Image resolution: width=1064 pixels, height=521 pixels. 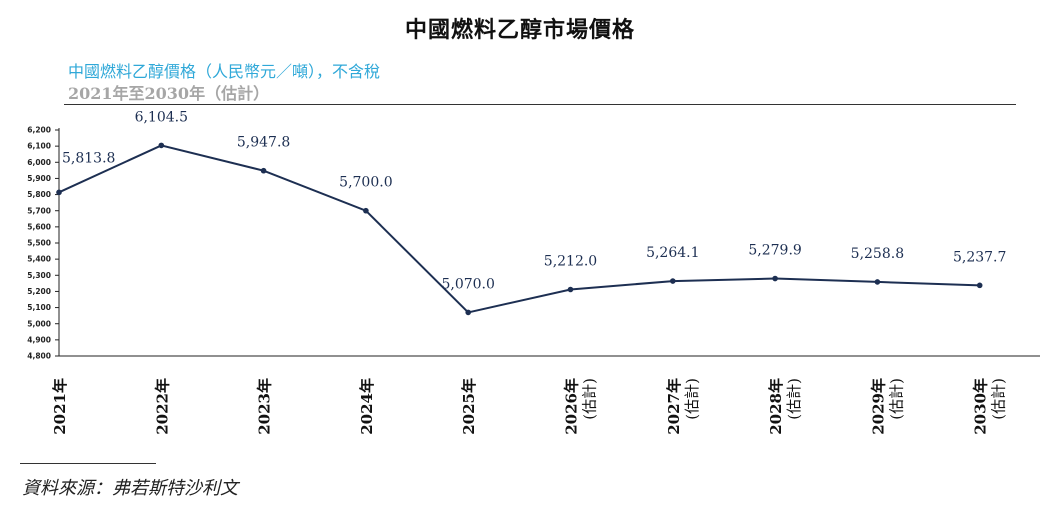 What do you see at coordinates (130, 488) in the screenshot?
I see `source-note: 資料來源：弗若斯特沙利文` at bounding box center [130, 488].